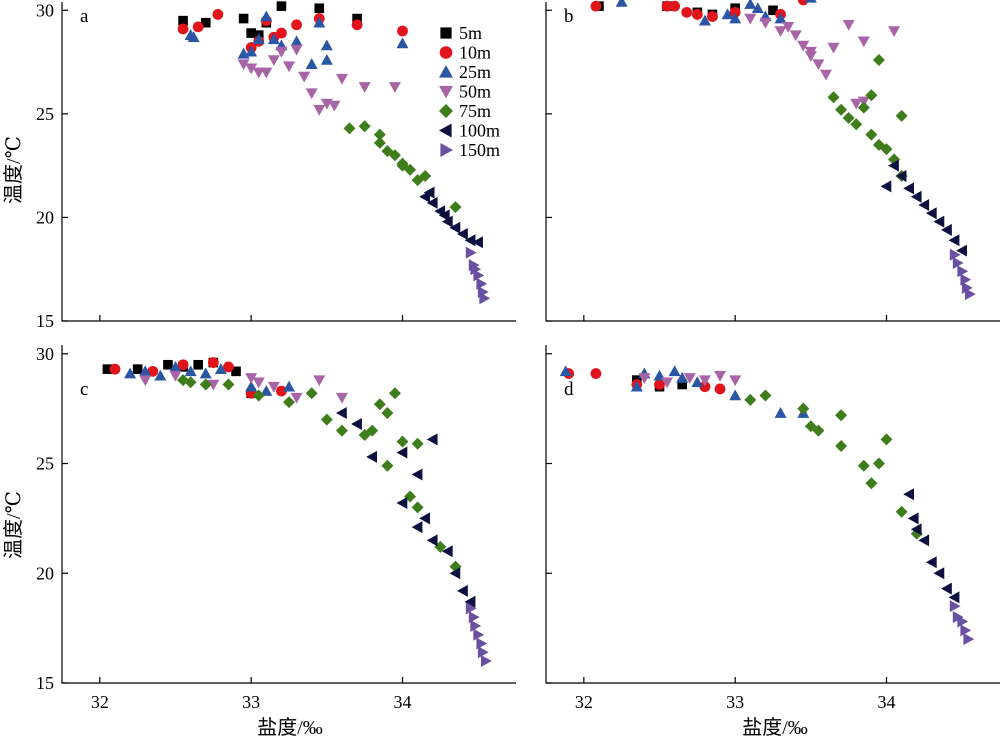 The height and width of the screenshot is (745, 1000). What do you see at coordinates (475, 92) in the screenshot?
I see `legend-label: 50m` at bounding box center [475, 92].